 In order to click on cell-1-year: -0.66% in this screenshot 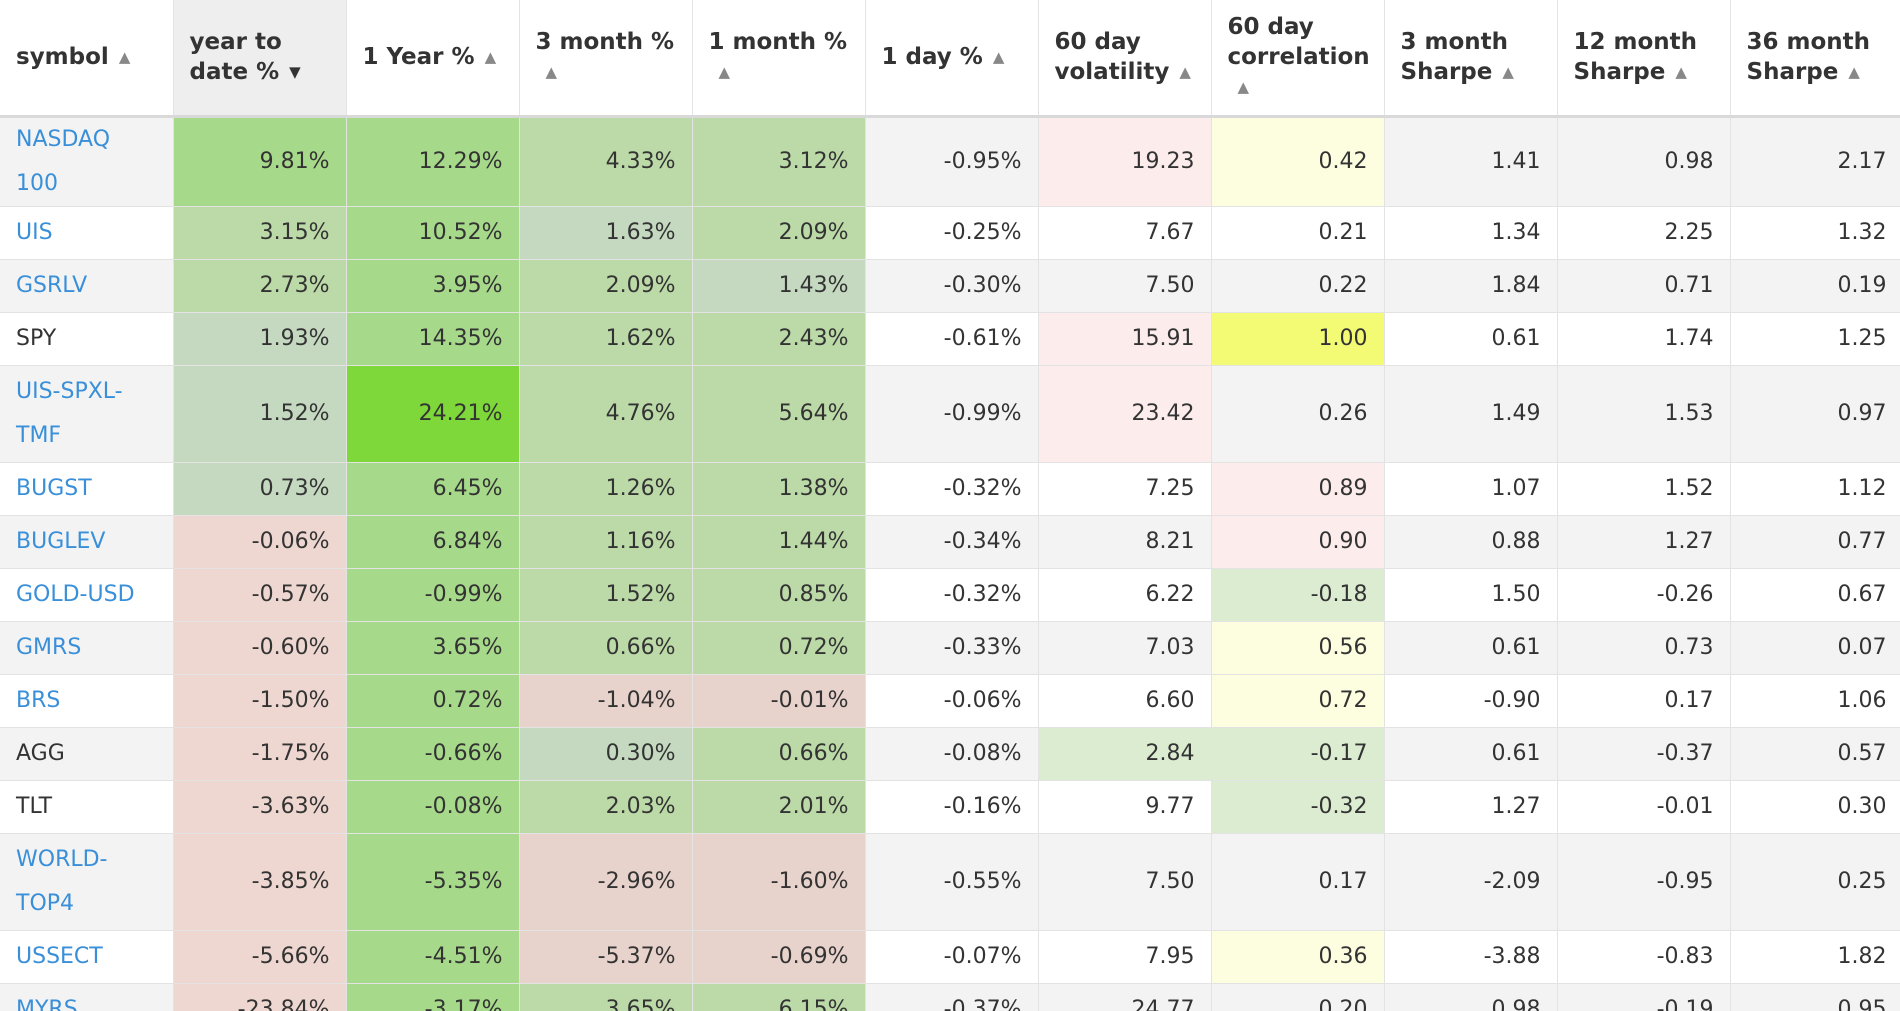, I will do `click(433, 754)`.